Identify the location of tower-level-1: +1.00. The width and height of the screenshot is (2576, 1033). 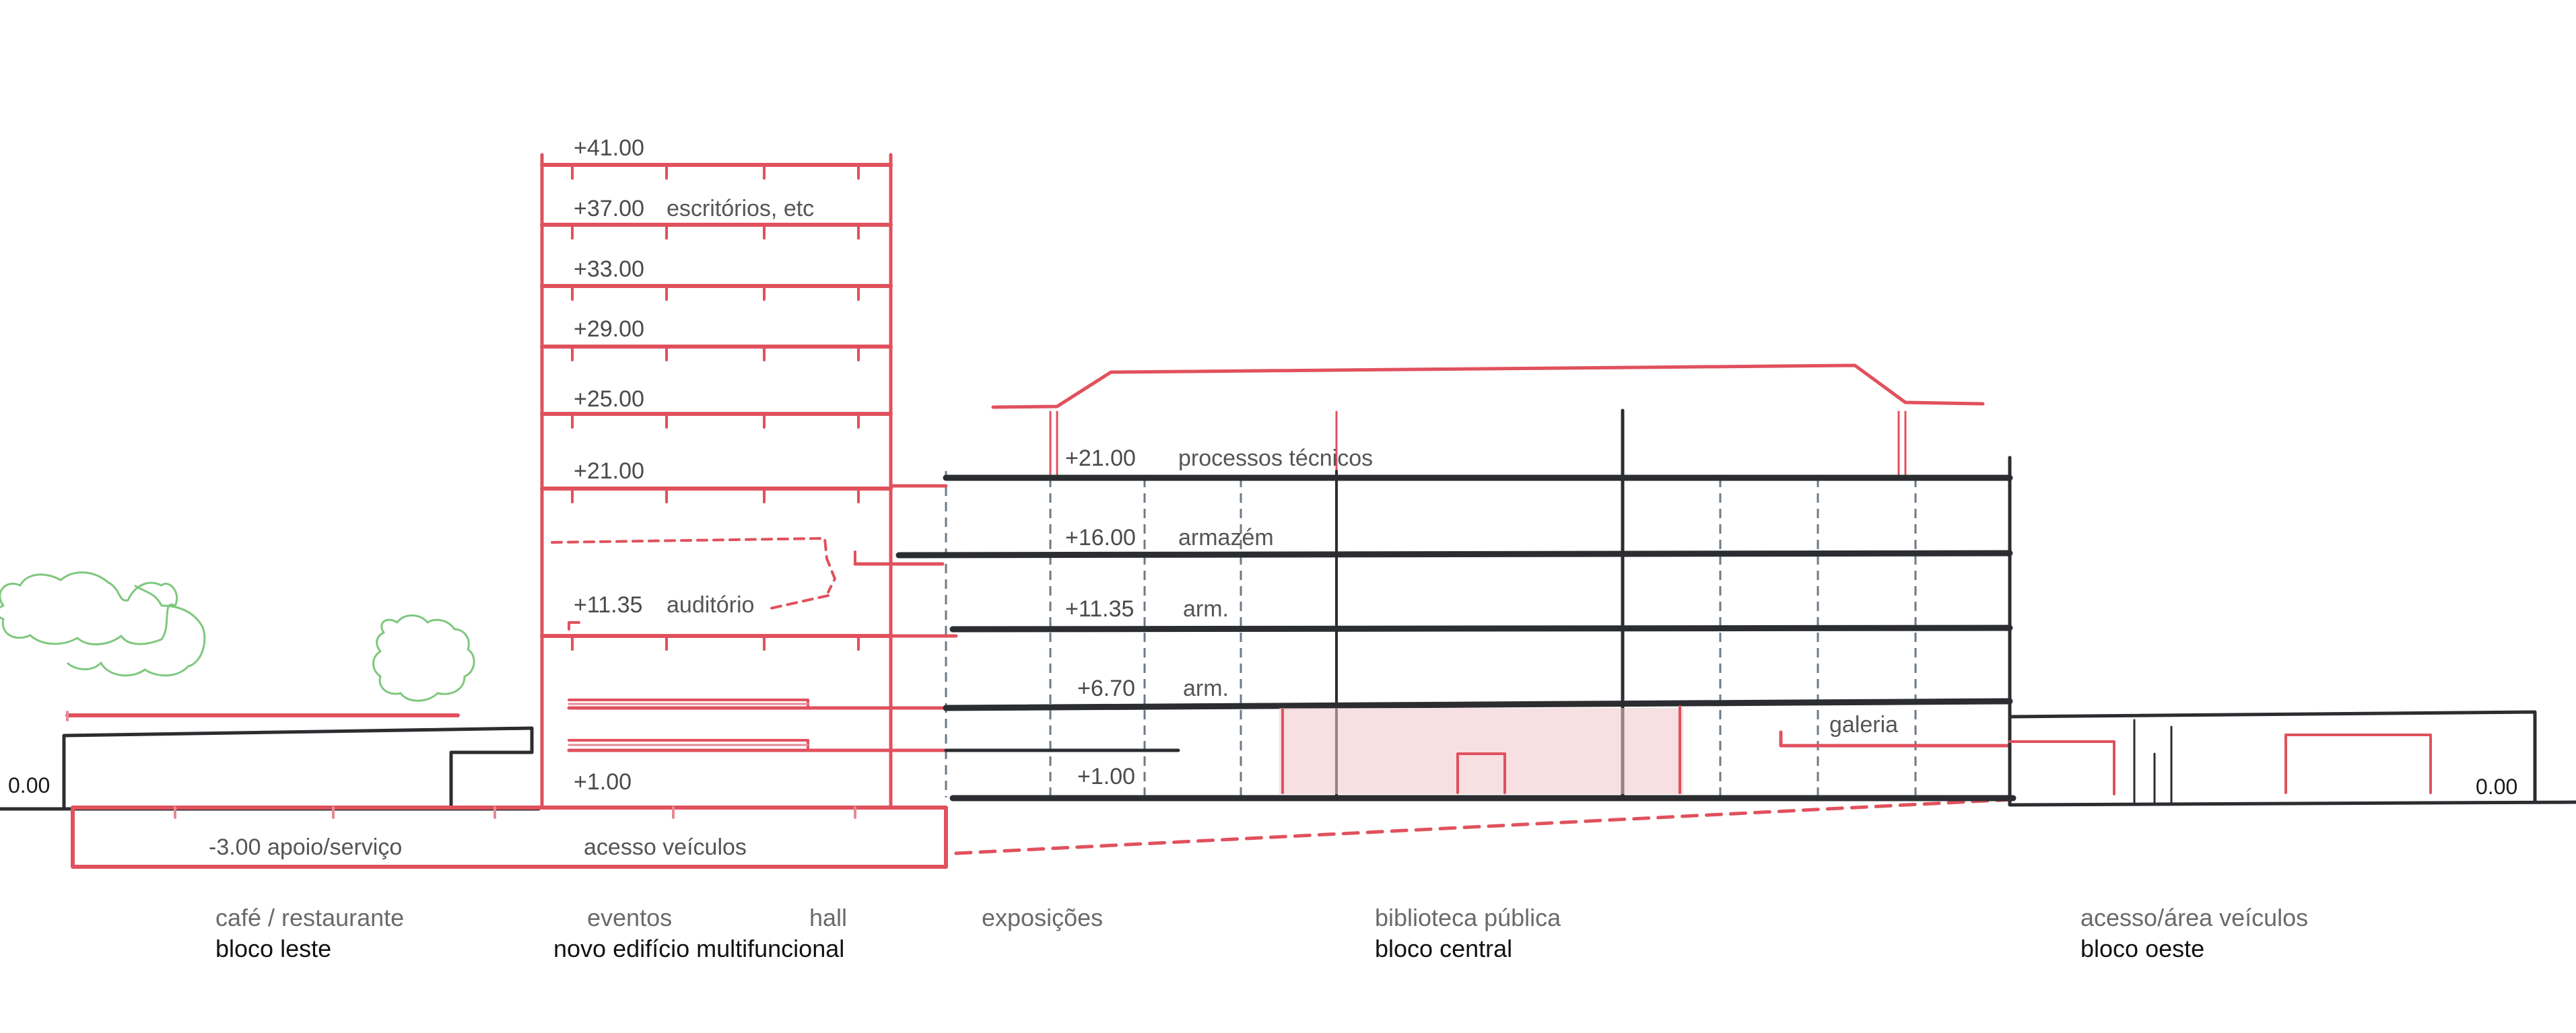
(603, 782).